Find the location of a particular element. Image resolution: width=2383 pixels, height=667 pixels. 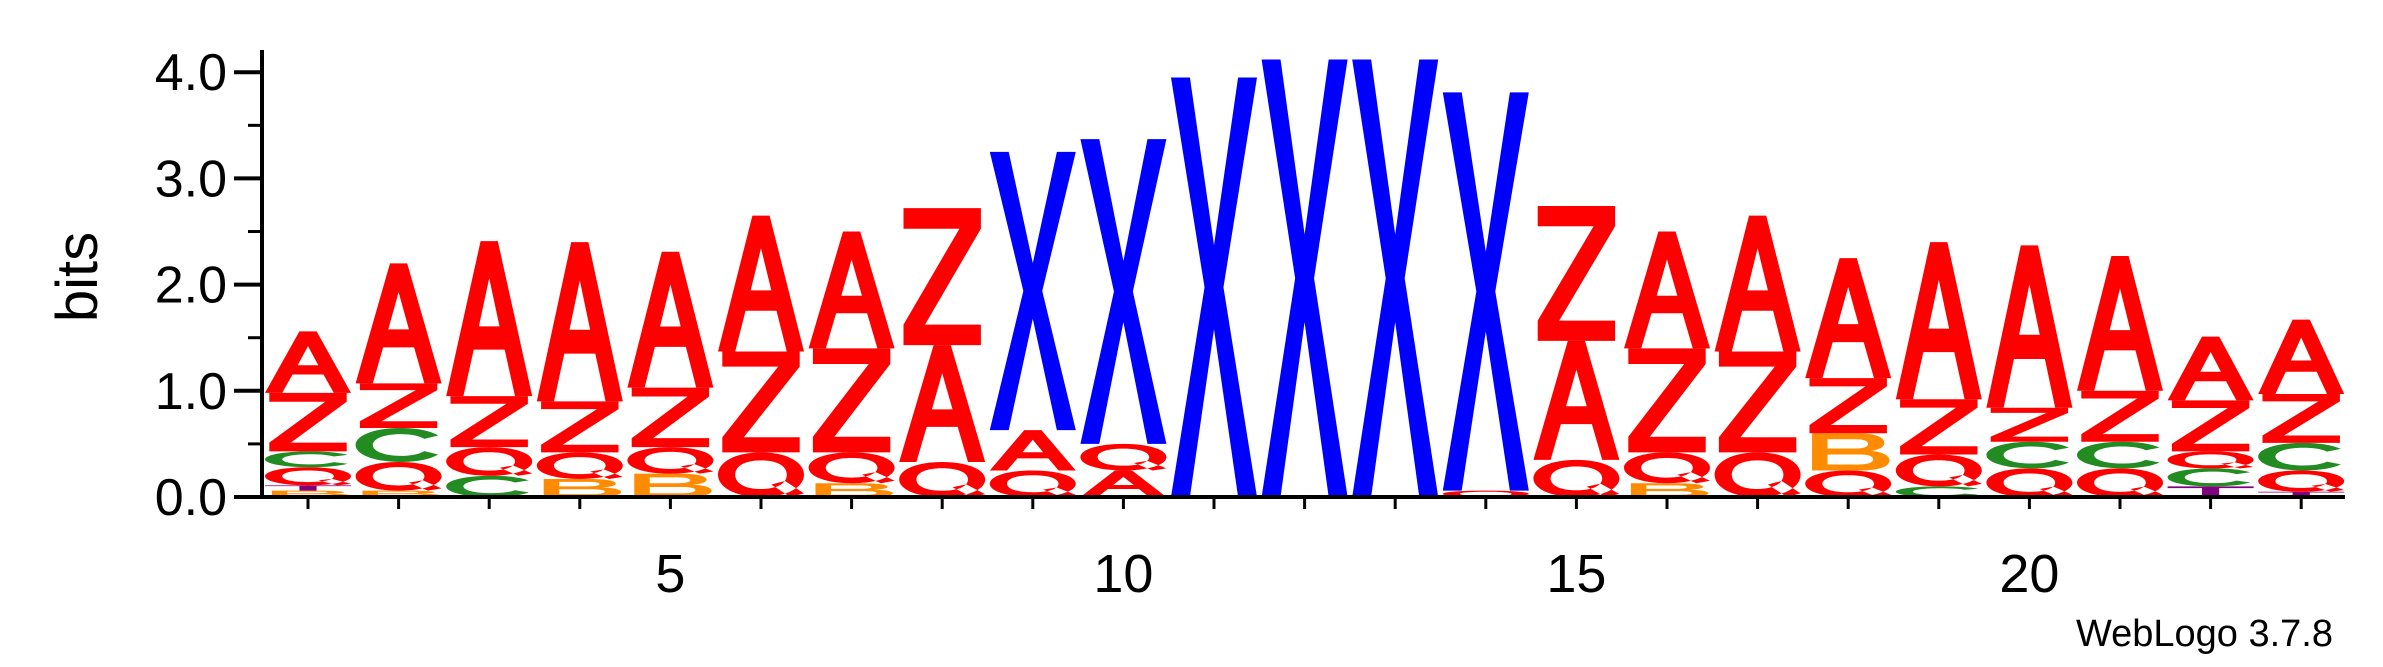

y-ticks: 0.0 1.0 2.0 3.0 4.0 is located at coordinates (208, 285).